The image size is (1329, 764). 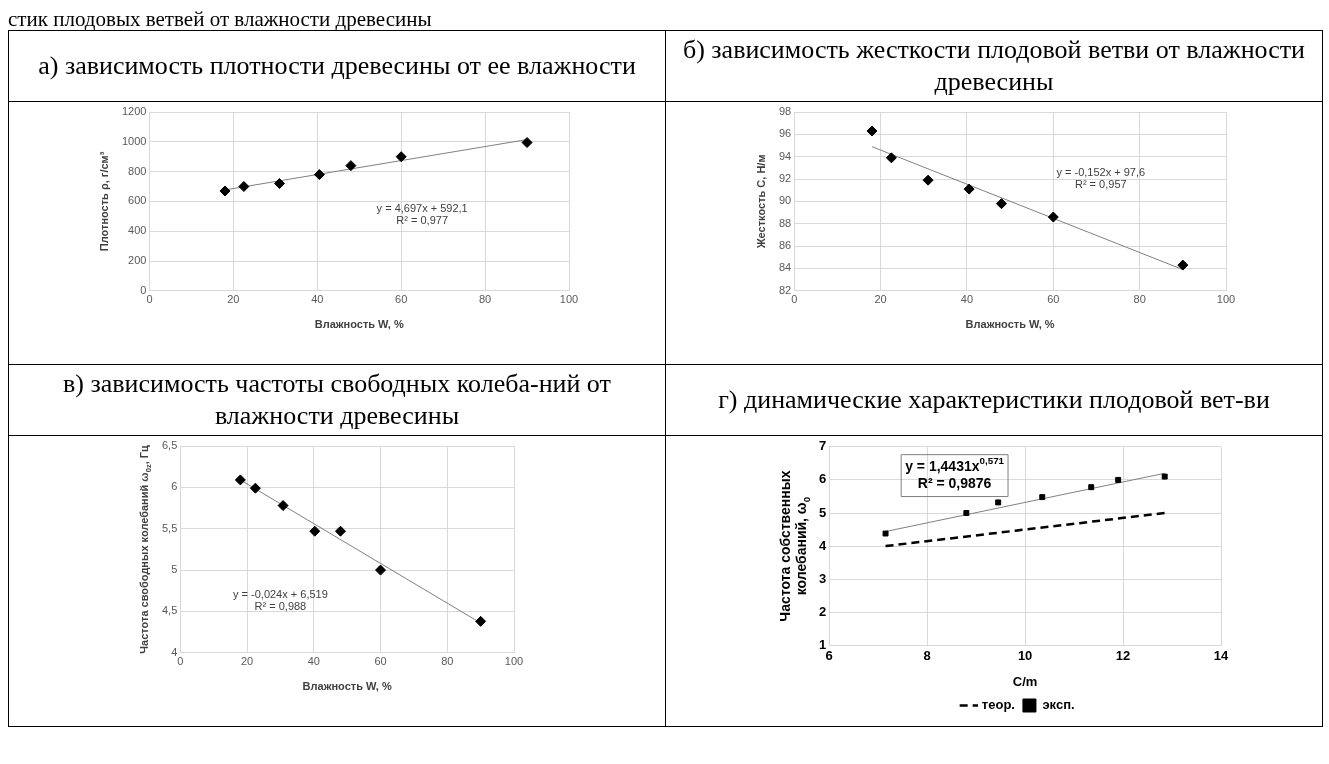 What do you see at coordinates (422, 220) in the screenshot?
I see `annotation: R² = 0,977` at bounding box center [422, 220].